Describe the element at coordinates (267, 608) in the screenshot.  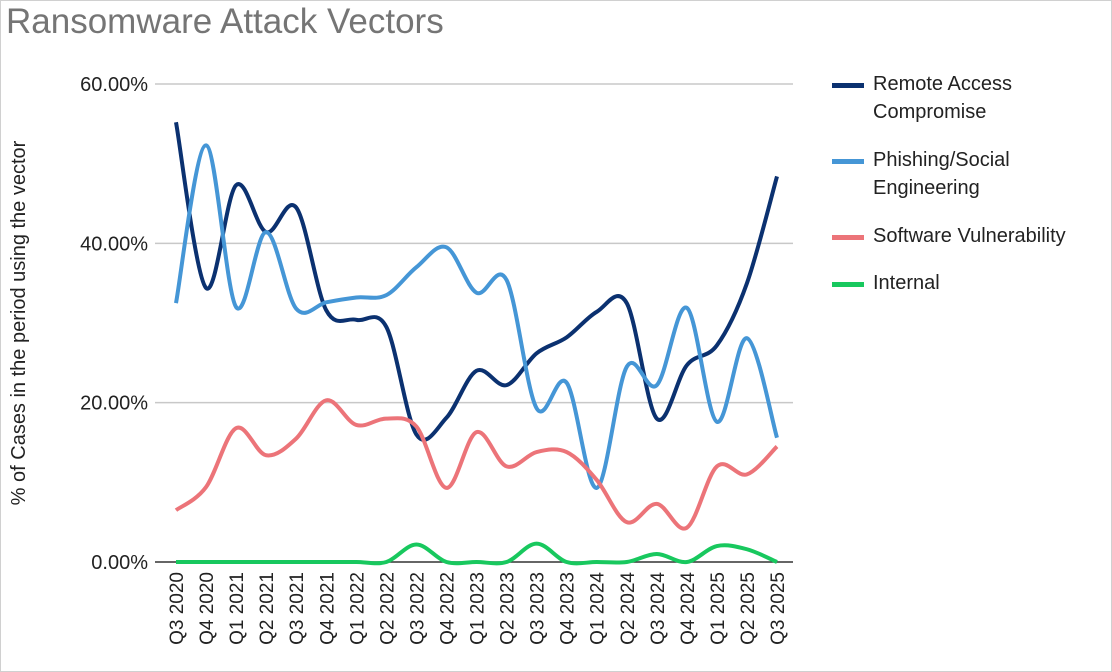
I see `x-tick-label: Q2 2021` at that location.